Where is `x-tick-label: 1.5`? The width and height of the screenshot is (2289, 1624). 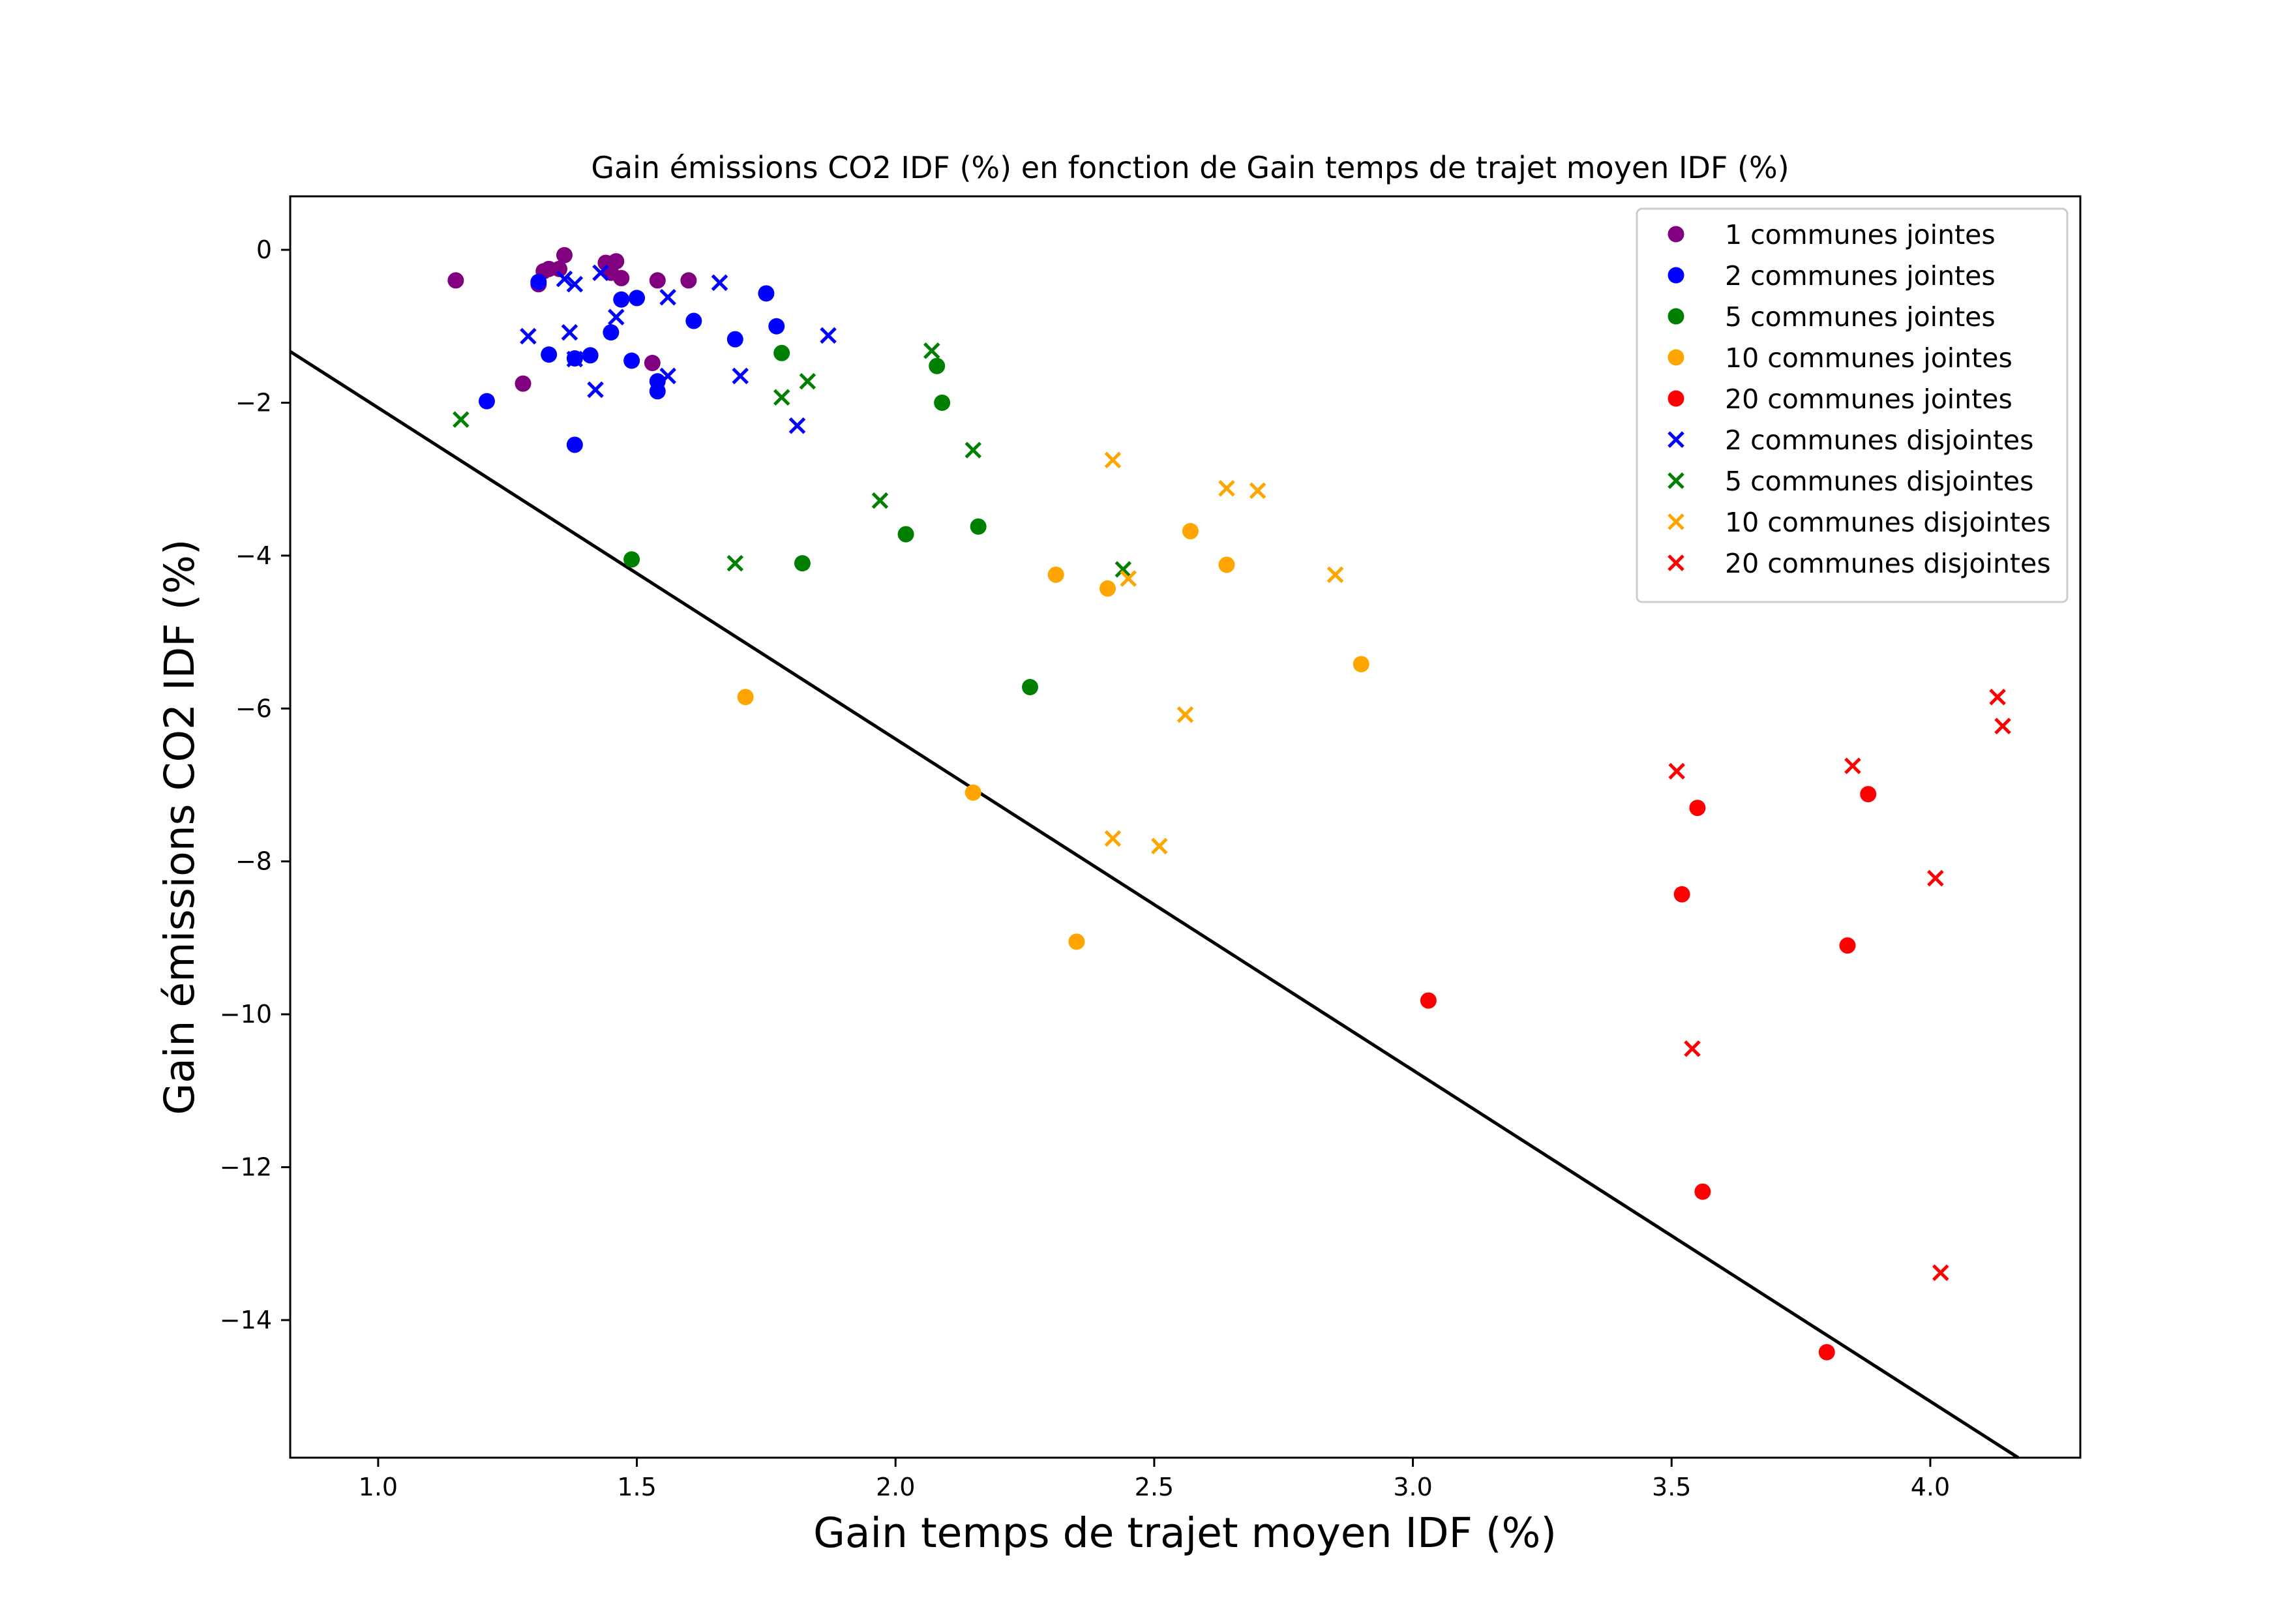 x-tick-label: 1.5 is located at coordinates (636, 1487).